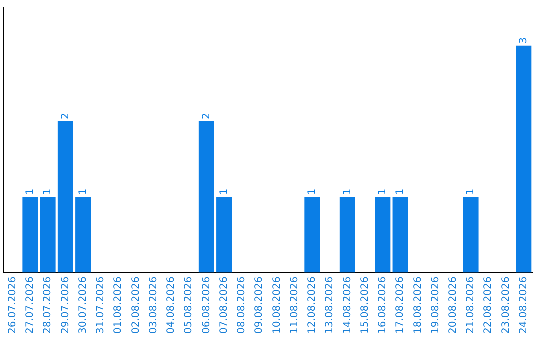 The image size is (540, 340). What do you see at coordinates (488, 305) in the screenshot?
I see `x-tick-label: 22.08.2026` at bounding box center [488, 305].